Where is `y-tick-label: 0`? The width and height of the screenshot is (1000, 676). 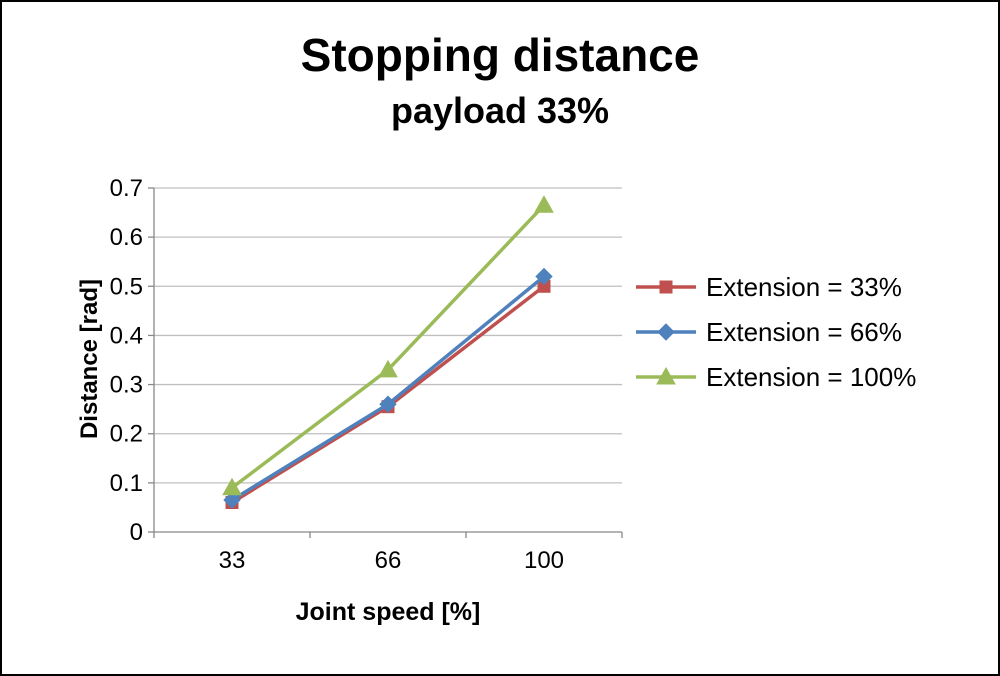 y-tick-label: 0 is located at coordinates (136, 532).